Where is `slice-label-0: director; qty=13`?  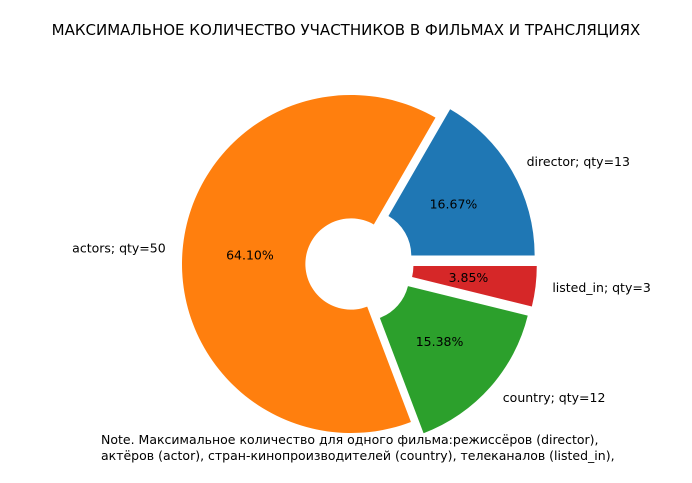 slice-label-0: director; qty=13 is located at coordinates (578, 161).